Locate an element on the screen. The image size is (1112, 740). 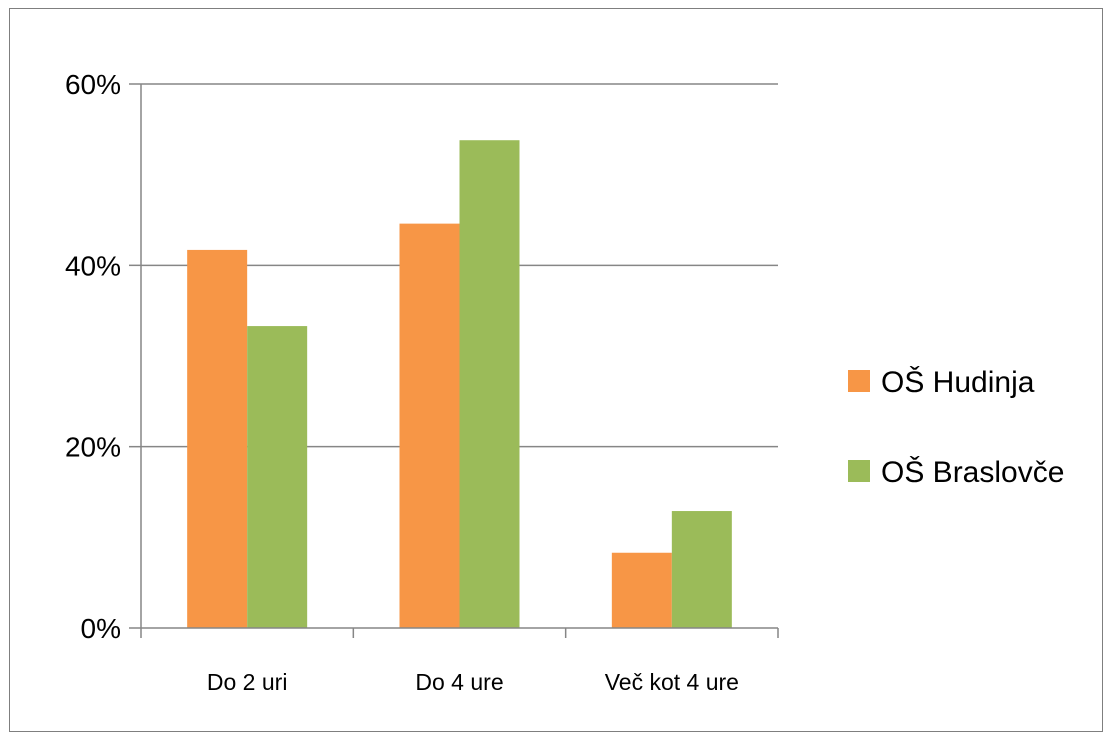
x-axis-category-labels: Do 2 uri Do 4 ure Več kot 4 ure is located at coordinates (473, 682).